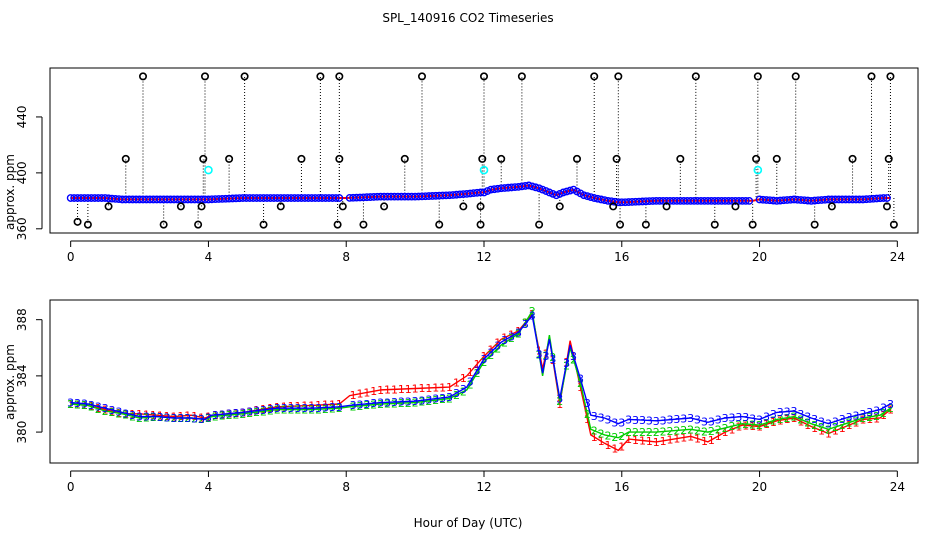  Describe the element at coordinates (483, 487) in the screenshot. I see `bottom-x-tick-label: 12` at that location.